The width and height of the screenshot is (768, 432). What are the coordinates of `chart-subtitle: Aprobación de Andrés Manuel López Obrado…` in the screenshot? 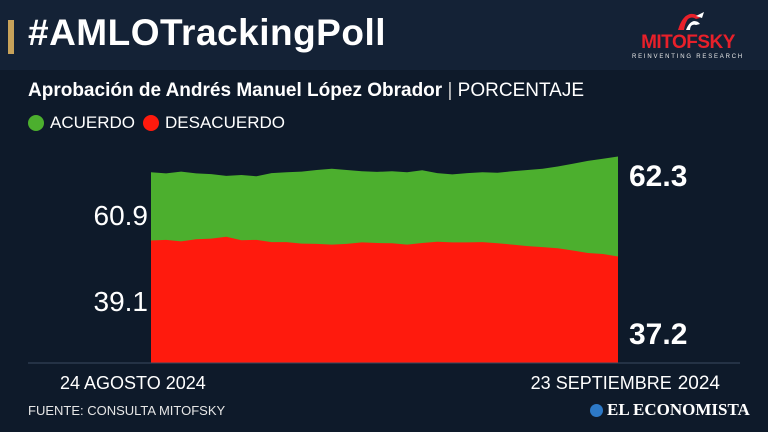 It's located at (306, 91).